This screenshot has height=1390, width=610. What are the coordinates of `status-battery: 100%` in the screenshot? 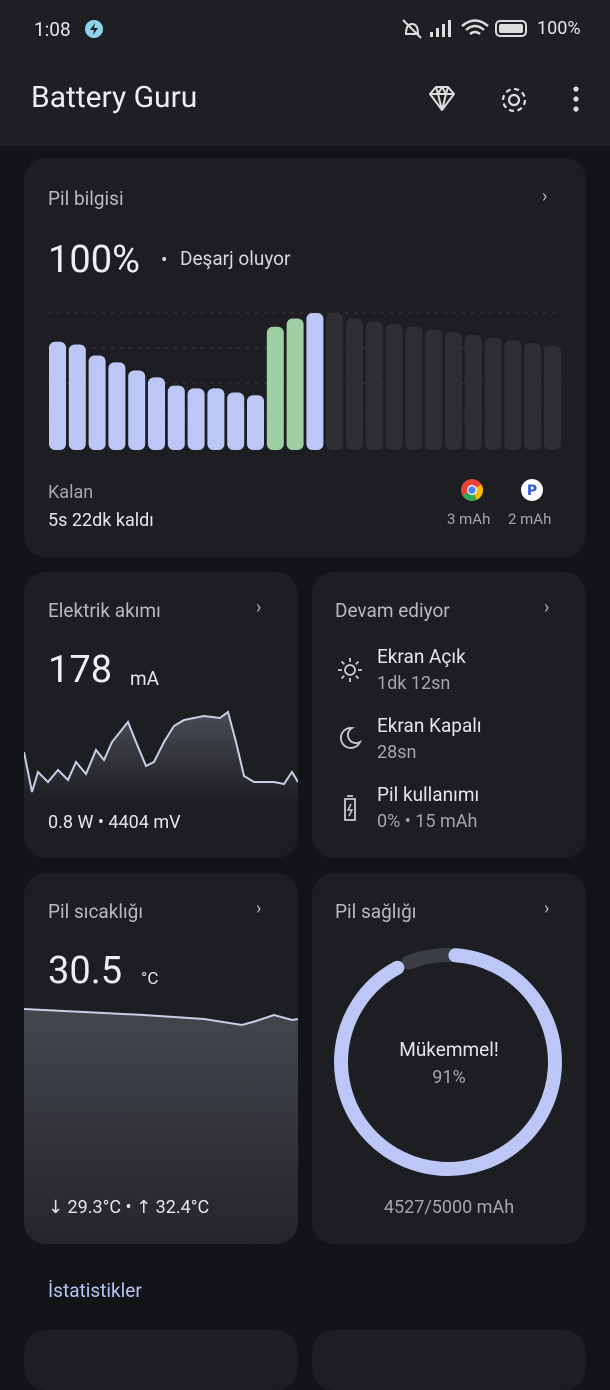 It's located at (559, 28).